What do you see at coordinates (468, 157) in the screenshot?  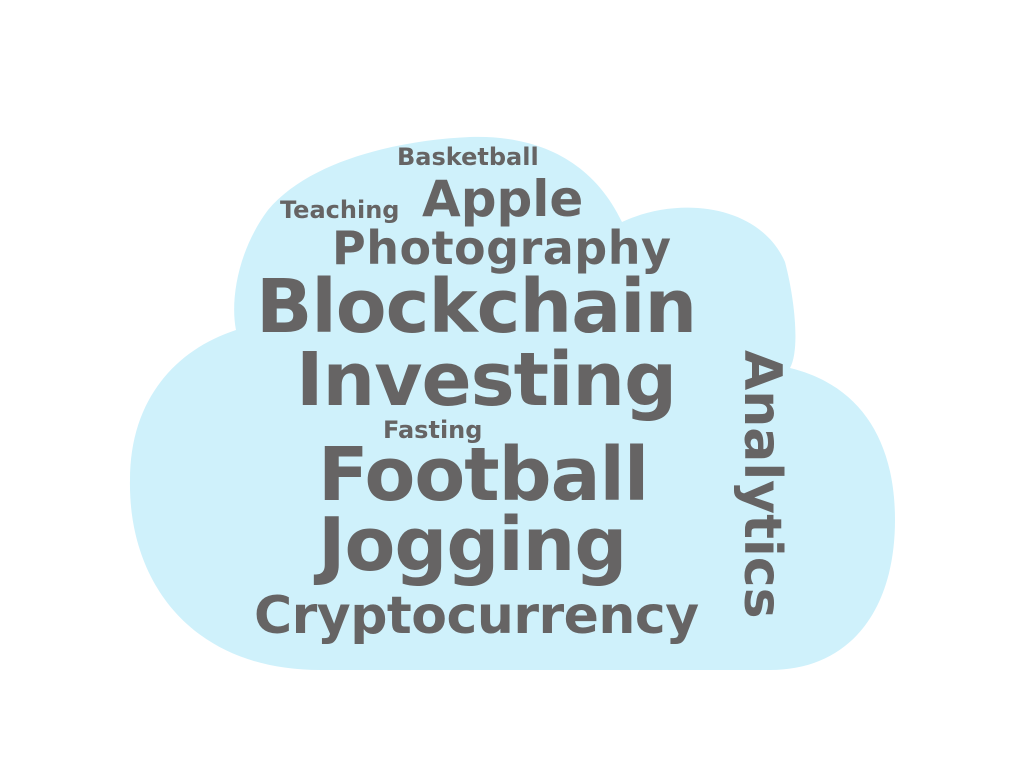 I see `word-basketball: Basketball` at bounding box center [468, 157].